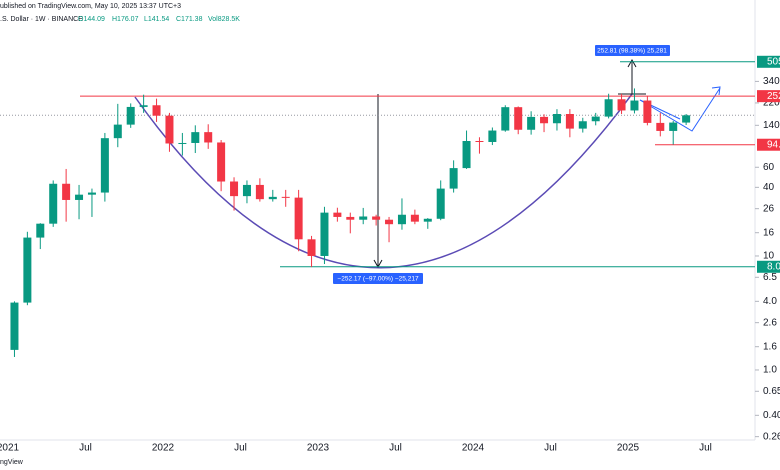 The height and width of the screenshot is (470, 780). Describe the element at coordinates (318, 448) in the screenshot. I see `x-tick-label: 2023` at that location.